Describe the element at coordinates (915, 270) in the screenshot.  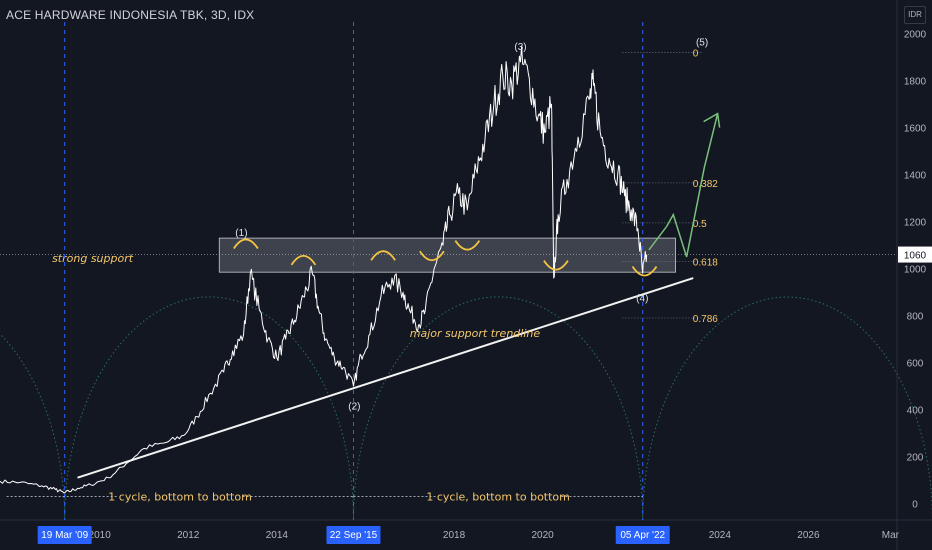
I see `y-tick-5: 1000` at that location.